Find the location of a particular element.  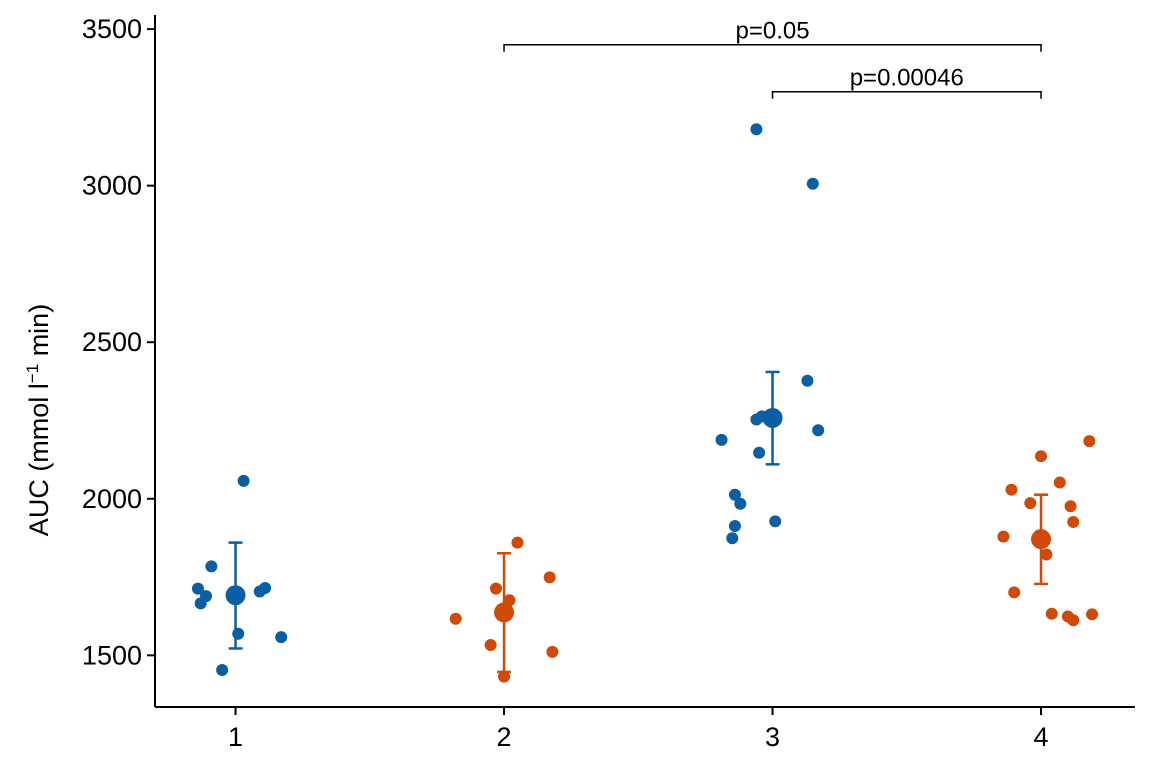

p-value-label: p=0.00046 is located at coordinates (907, 78).